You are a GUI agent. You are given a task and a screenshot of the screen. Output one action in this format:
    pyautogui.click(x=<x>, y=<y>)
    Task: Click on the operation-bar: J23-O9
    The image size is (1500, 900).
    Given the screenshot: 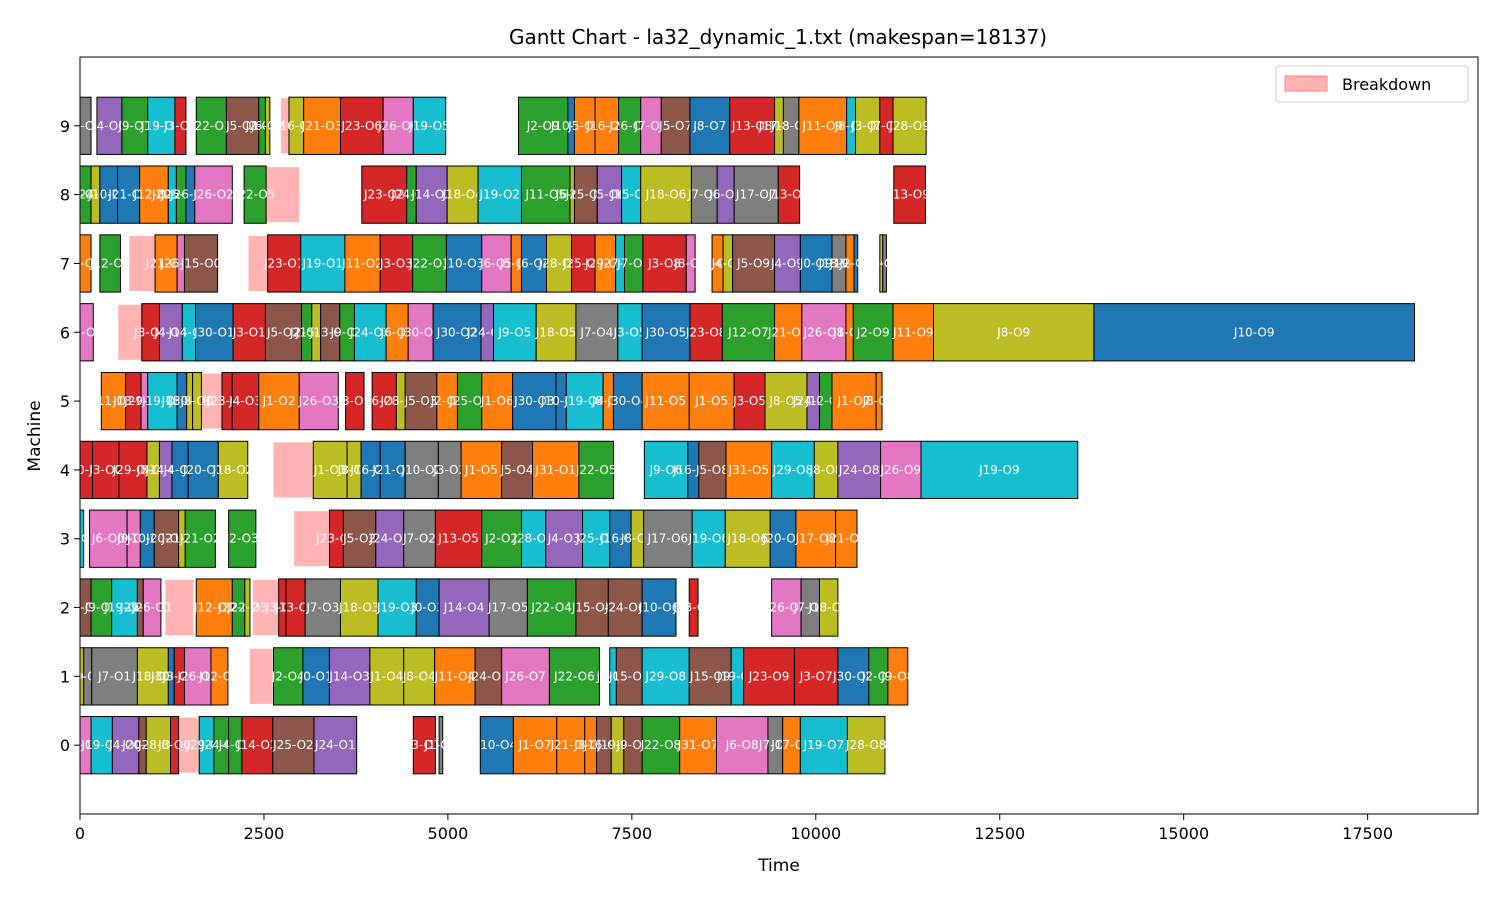 What is the action you would take?
    pyautogui.click(x=769, y=676)
    